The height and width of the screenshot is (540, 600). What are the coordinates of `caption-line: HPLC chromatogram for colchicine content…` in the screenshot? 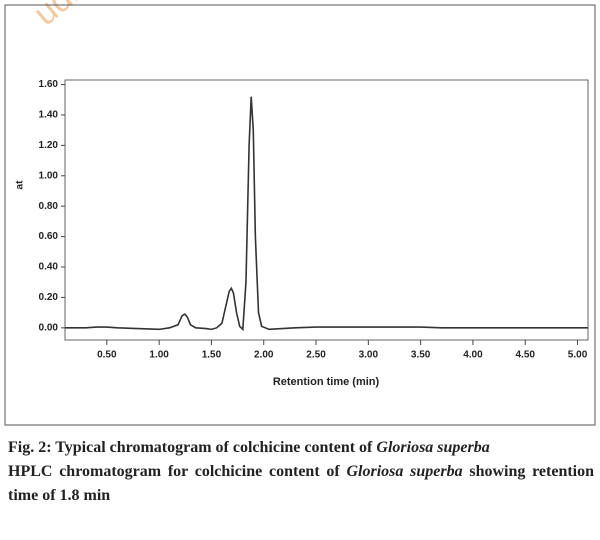 It's located at (301, 484).